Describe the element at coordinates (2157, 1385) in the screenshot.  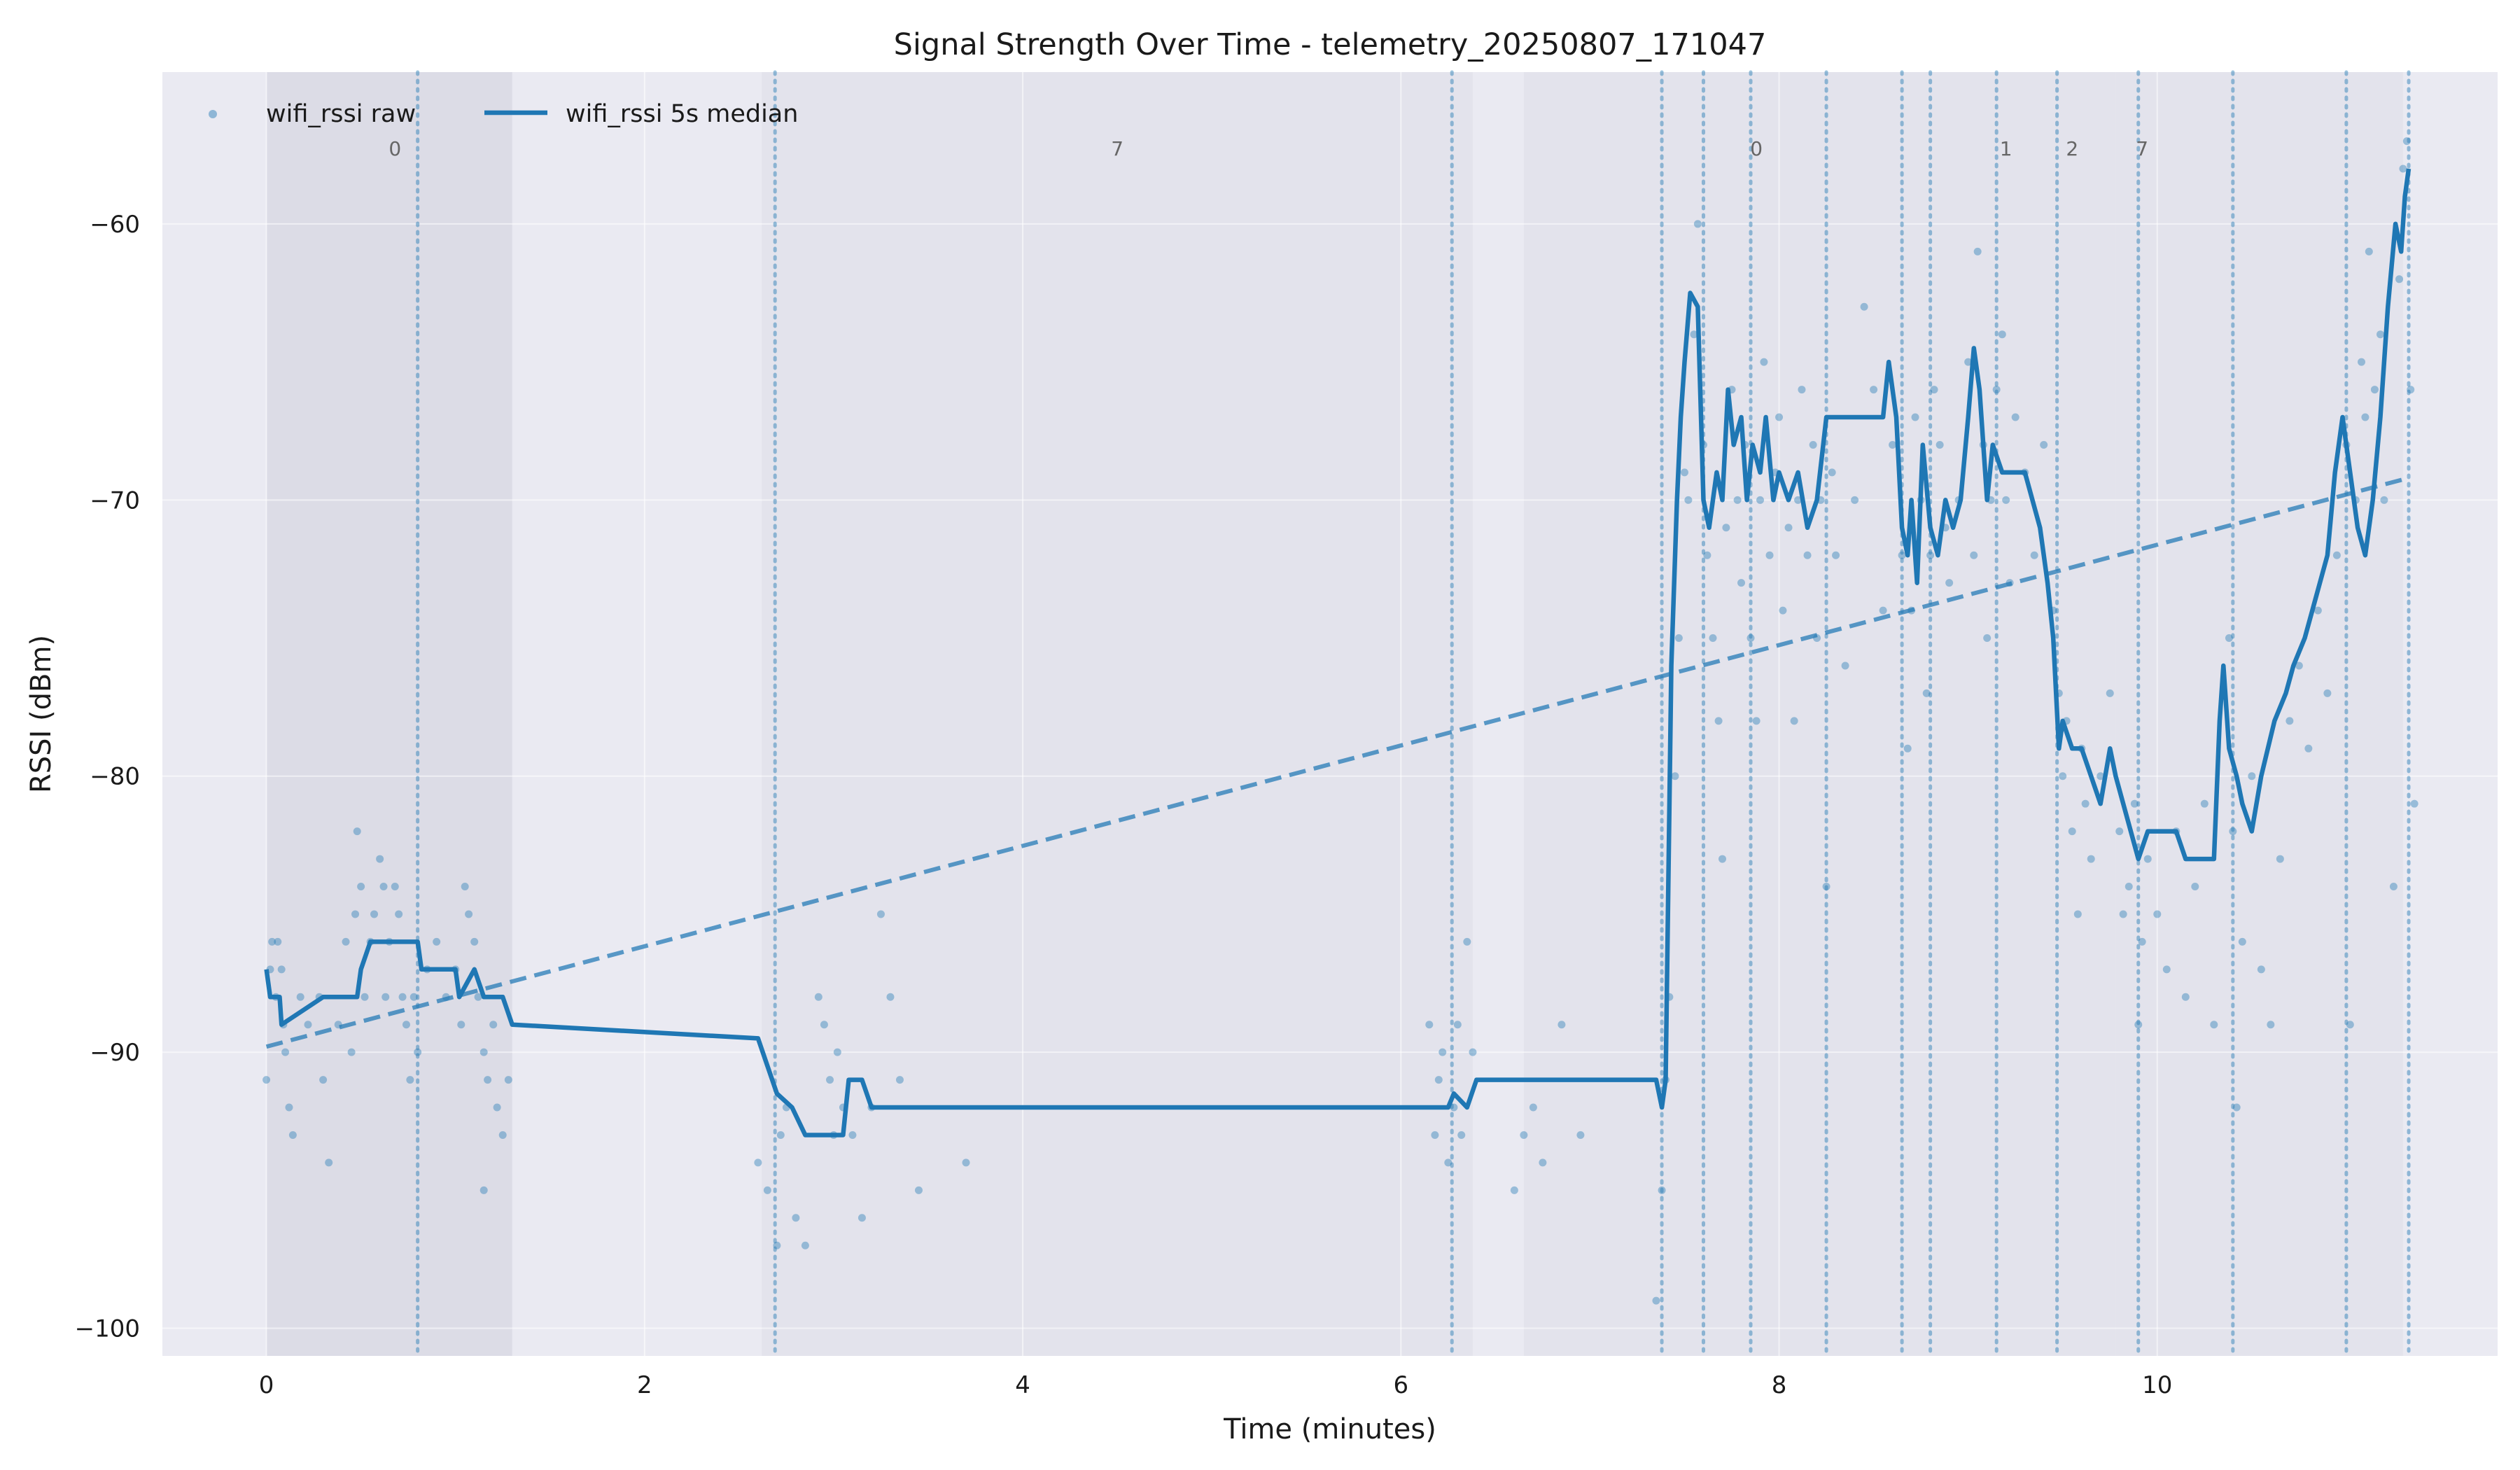
I see `x-tick-label: 10` at that location.